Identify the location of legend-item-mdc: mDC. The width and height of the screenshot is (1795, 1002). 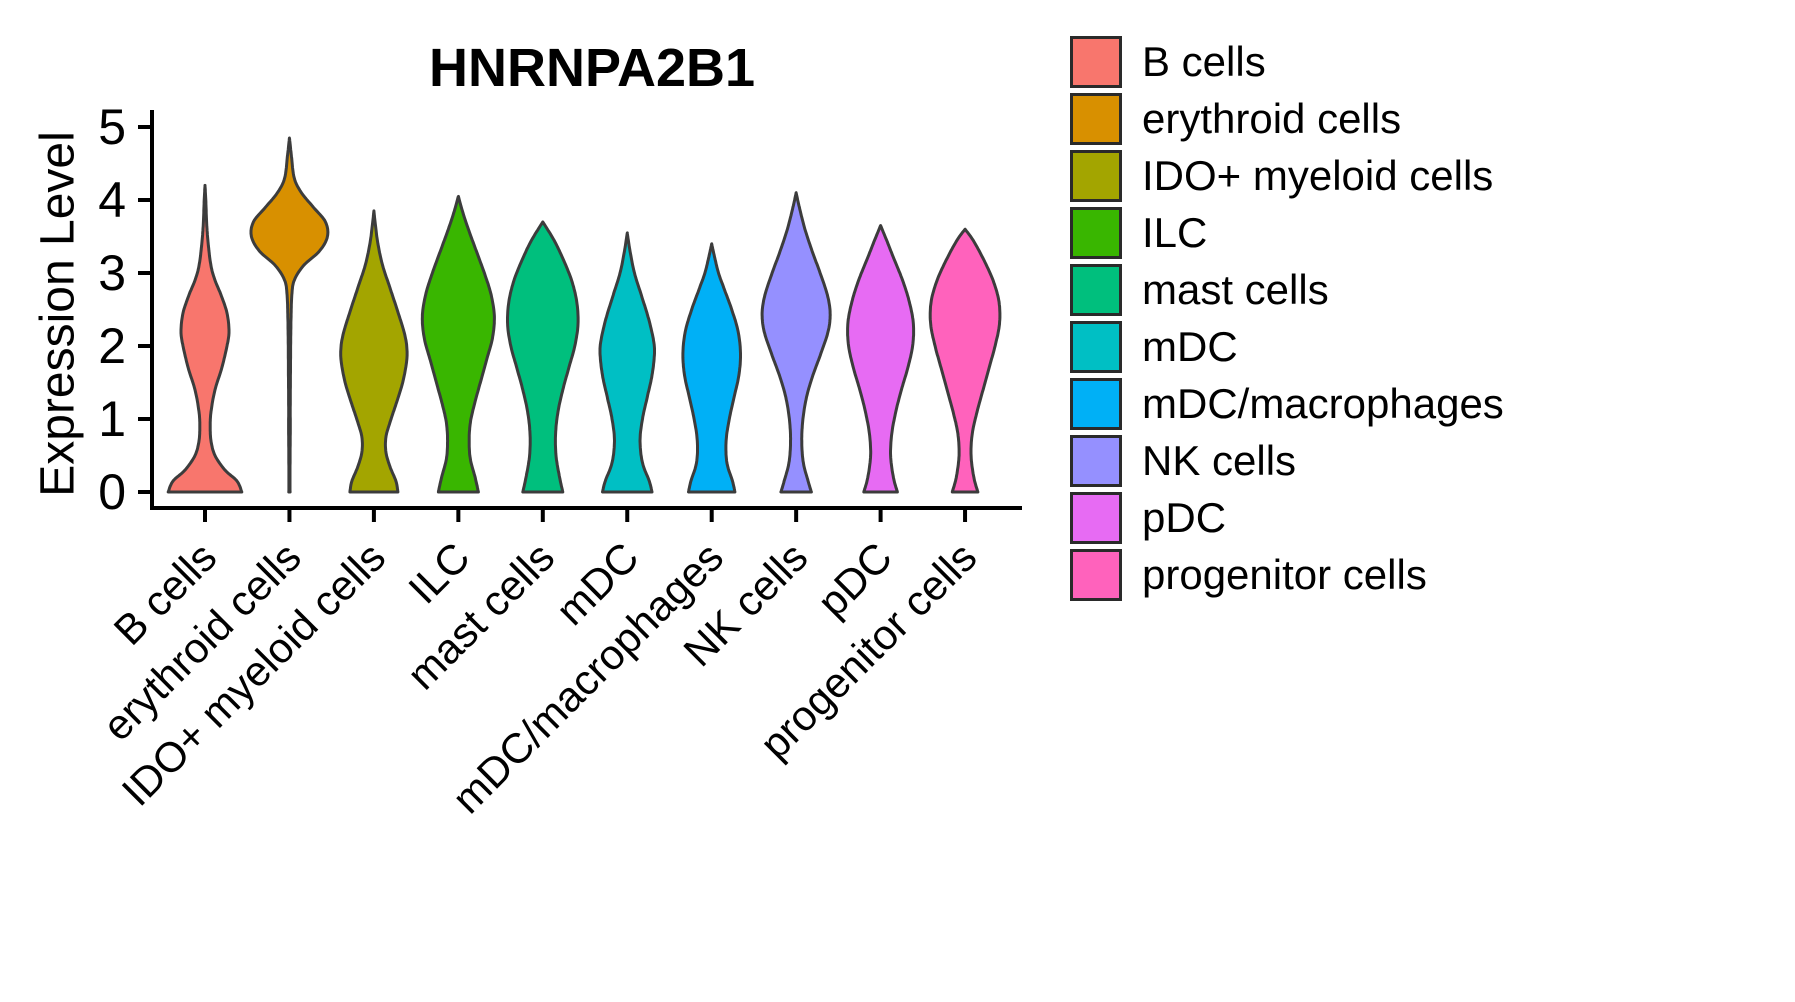
(1287, 347).